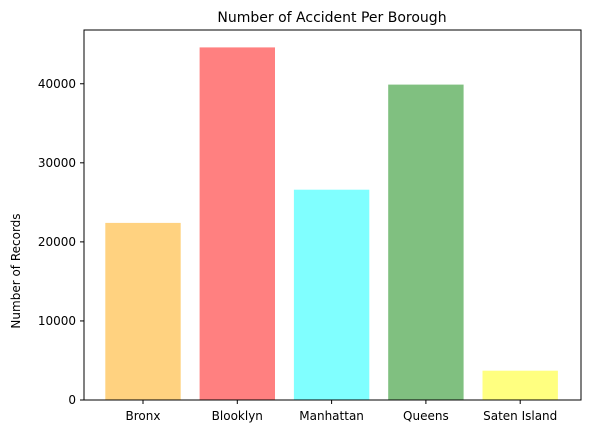 Image resolution: width=589 pixels, height=437 pixels. I want to click on bar-queens, so click(426, 242).